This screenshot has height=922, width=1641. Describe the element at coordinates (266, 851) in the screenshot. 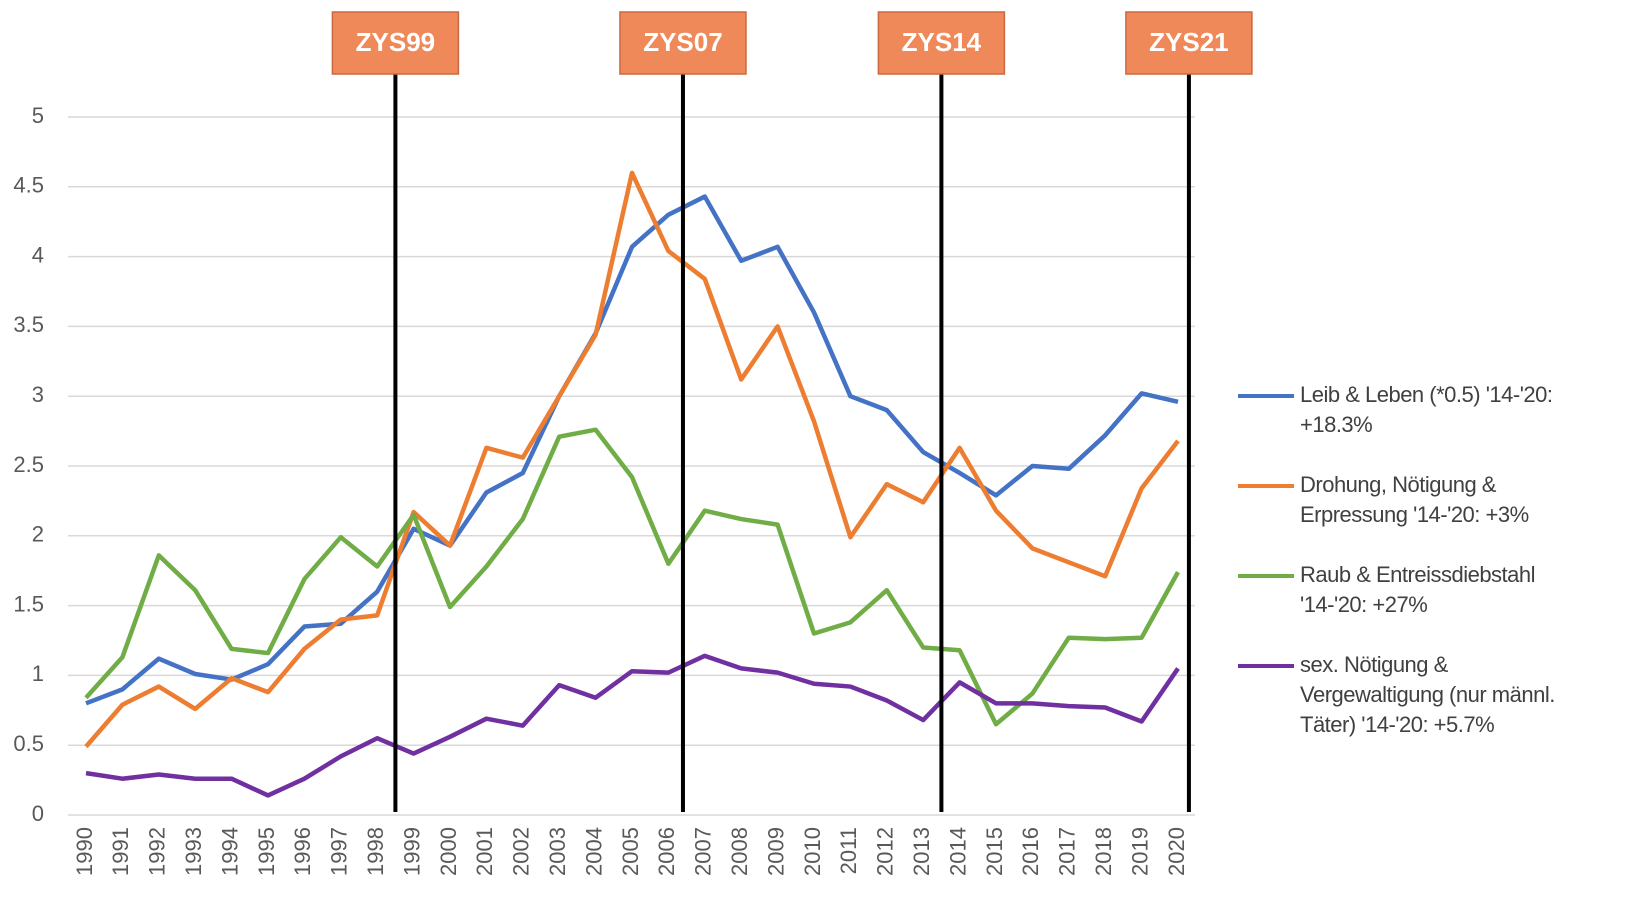

I see `x-tick-label: 1995` at that location.